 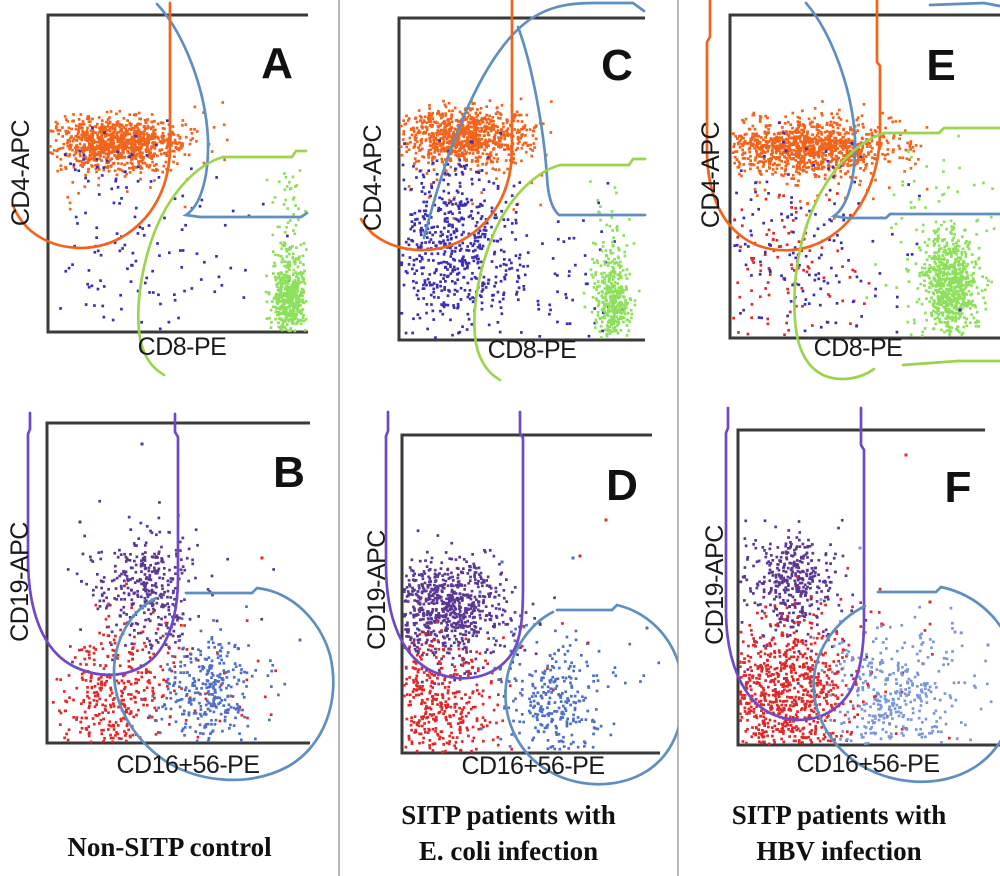 I want to click on panel-F: F CD16+56-PE CD19-APC, so click(x=839, y=590).